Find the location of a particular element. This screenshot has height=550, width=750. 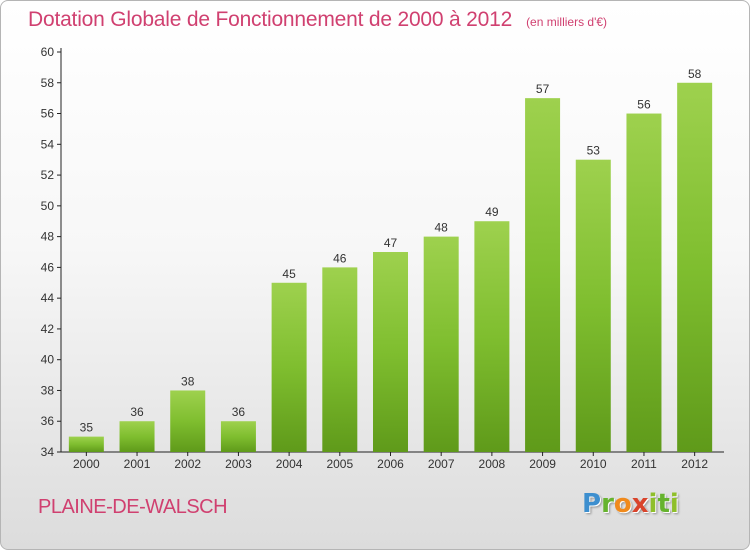

y-tick-label: 38 is located at coordinates (48, 390).